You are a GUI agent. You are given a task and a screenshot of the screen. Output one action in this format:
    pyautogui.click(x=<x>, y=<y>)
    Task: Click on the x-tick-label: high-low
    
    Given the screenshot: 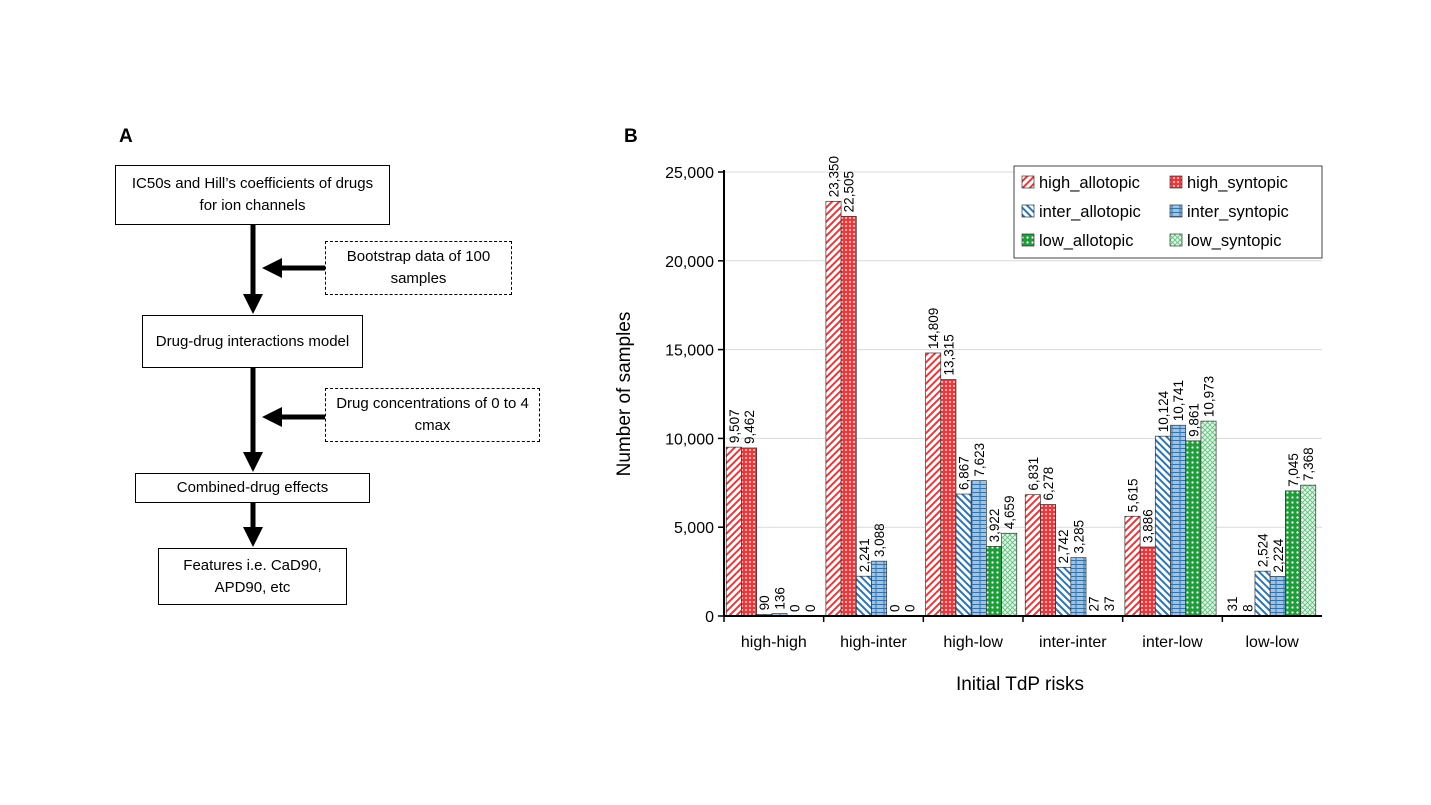 What is the action you would take?
    pyautogui.click(x=973, y=642)
    